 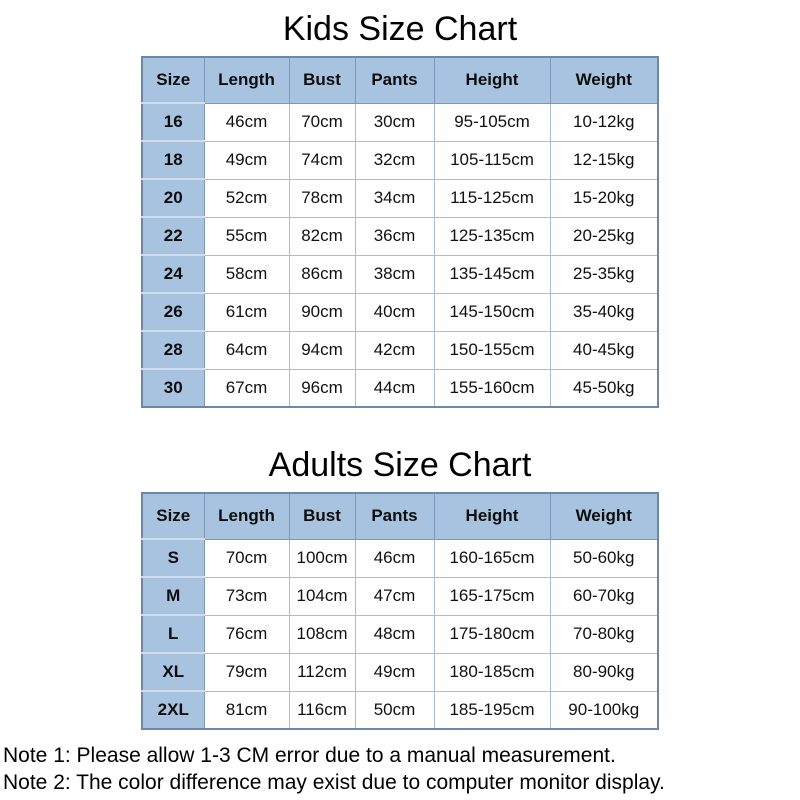 I want to click on value-cell: 34cm, so click(x=394, y=198).